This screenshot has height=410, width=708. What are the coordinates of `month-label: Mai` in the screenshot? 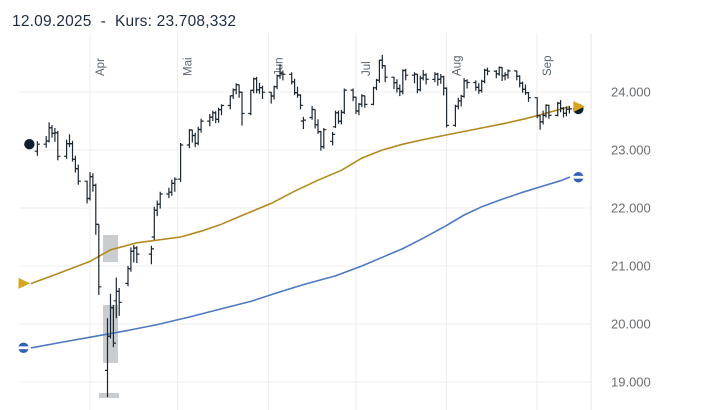 It's located at (189, 66).